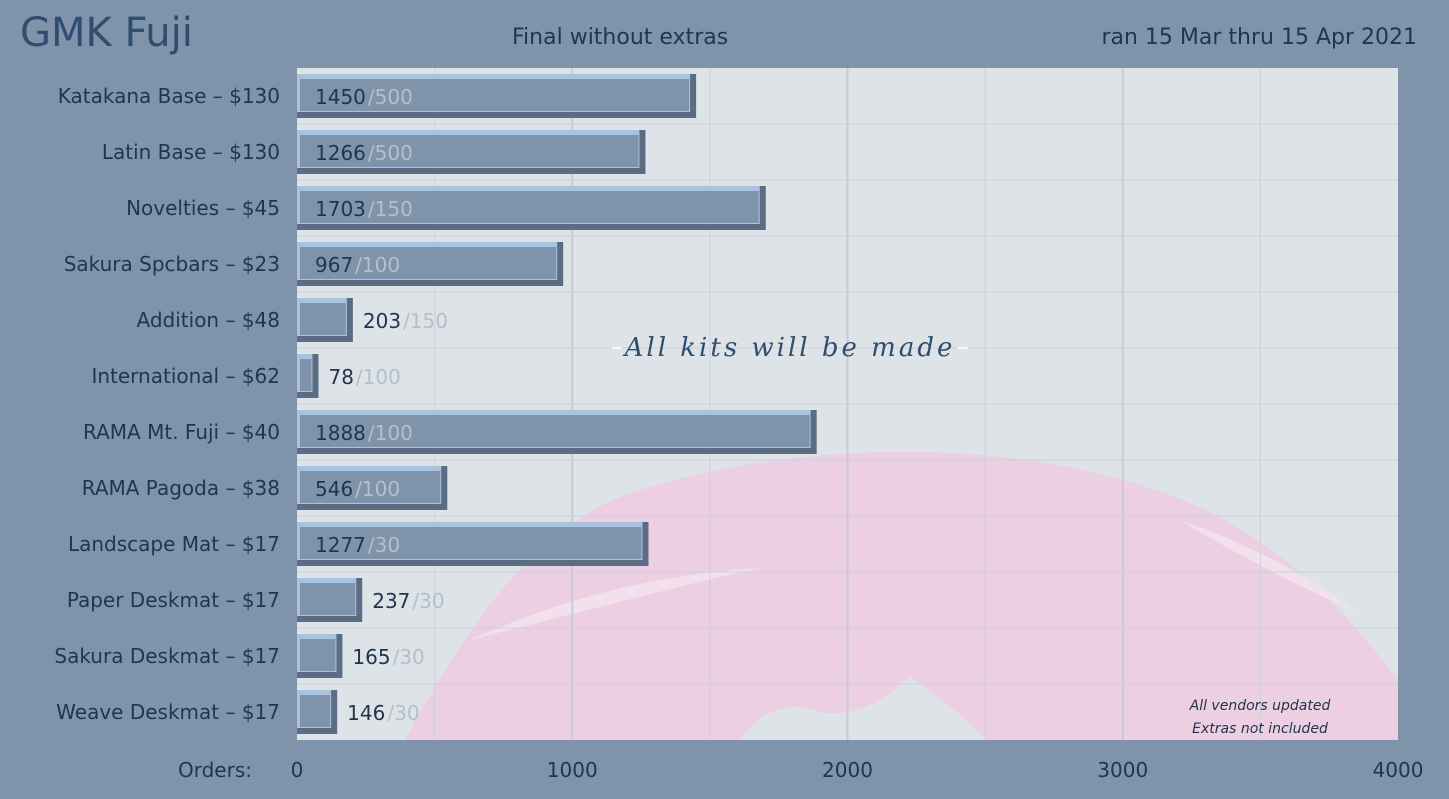 The width and height of the screenshot is (1449, 799). I want to click on category-label: International – $62, so click(185, 376).